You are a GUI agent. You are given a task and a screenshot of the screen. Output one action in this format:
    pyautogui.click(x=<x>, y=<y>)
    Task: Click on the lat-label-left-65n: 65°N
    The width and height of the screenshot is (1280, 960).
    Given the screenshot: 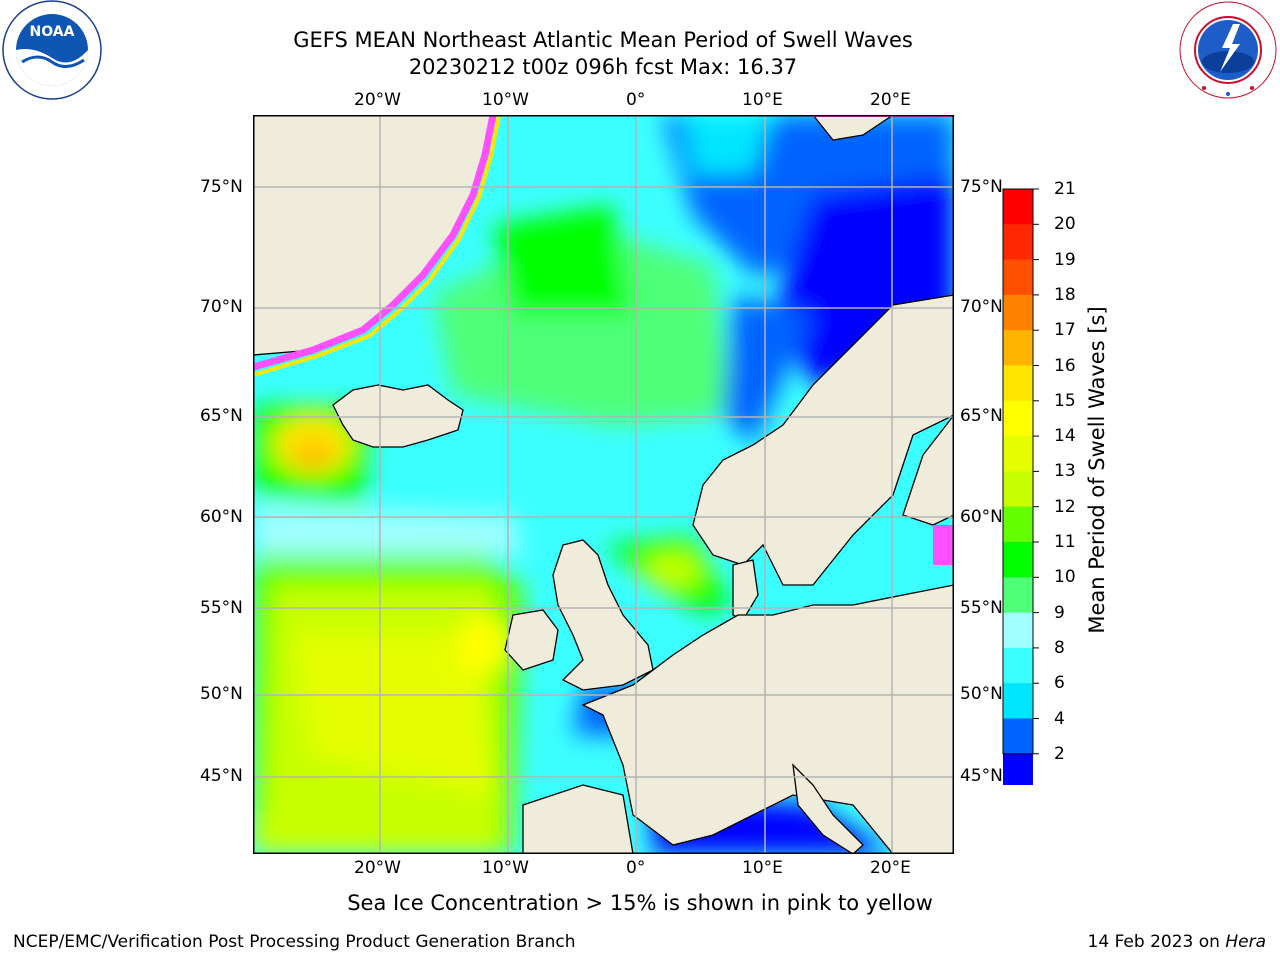 What is the action you would take?
    pyautogui.click(x=221, y=416)
    